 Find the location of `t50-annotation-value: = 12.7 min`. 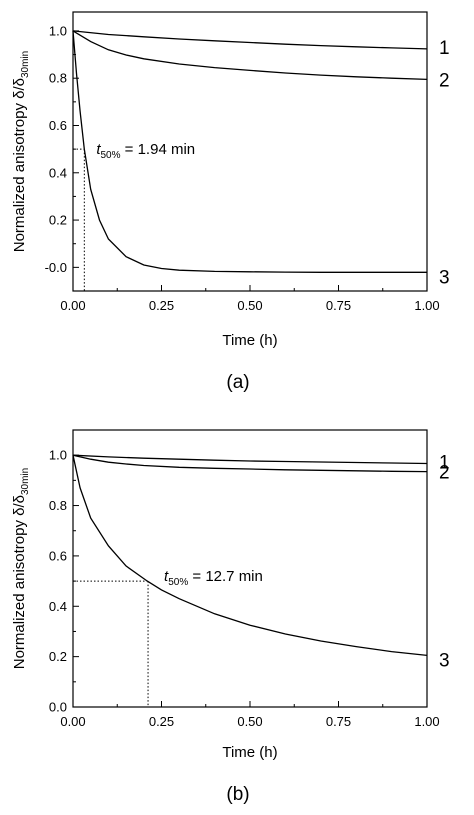

t50-annotation-value: = 12.7 min is located at coordinates (225, 576).